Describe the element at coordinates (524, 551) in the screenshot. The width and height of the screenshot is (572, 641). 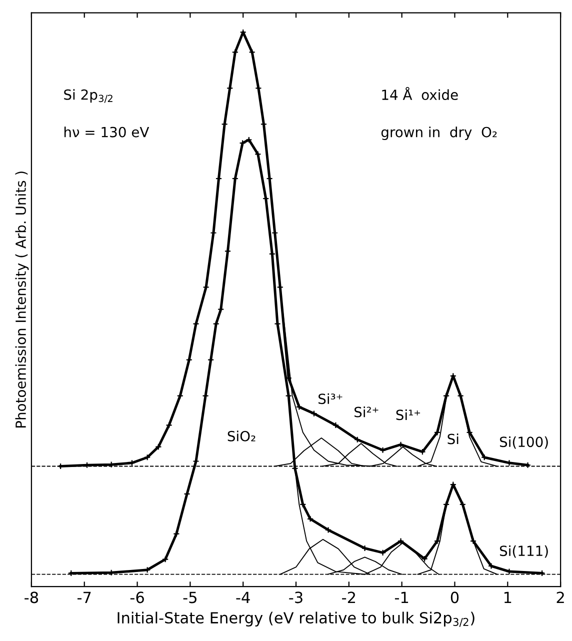
I see `annotation: Si(111)` at that location.